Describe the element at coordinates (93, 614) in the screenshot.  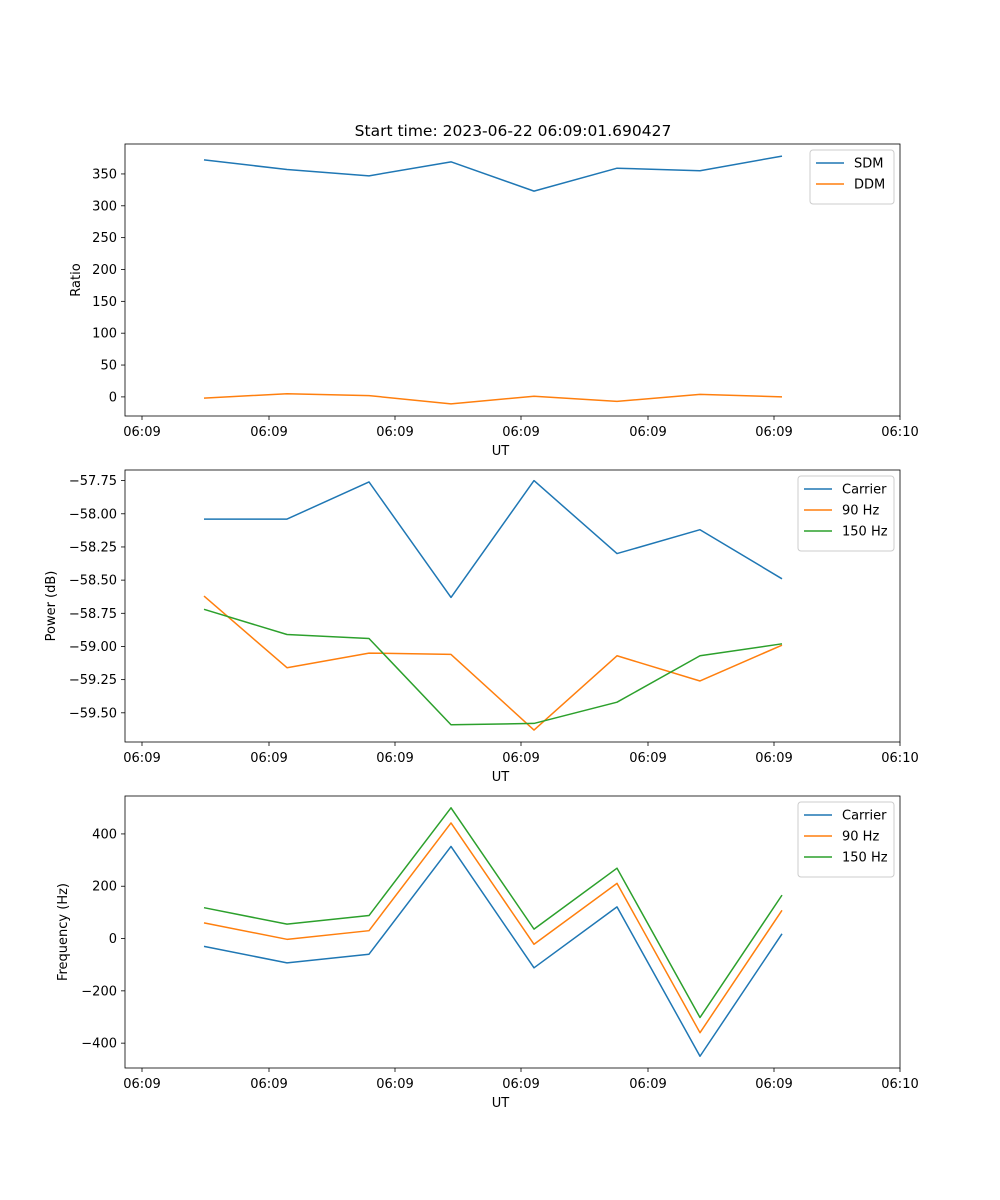
I see `y-tick-label: −58.75` at that location.